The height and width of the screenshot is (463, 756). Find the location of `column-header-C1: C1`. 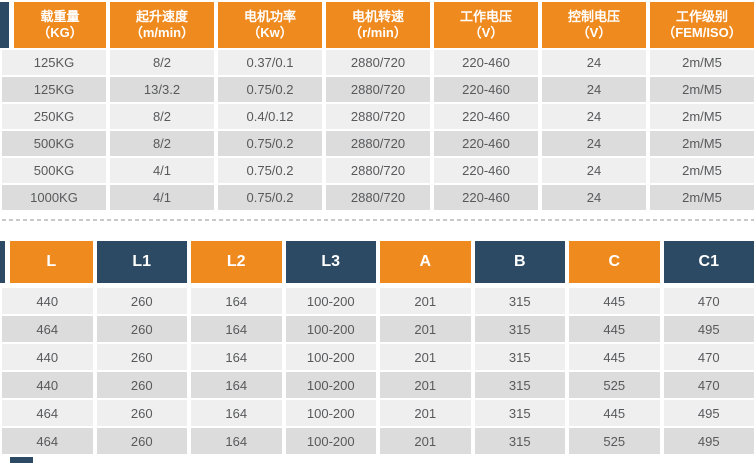

column-header-C1: C1 is located at coordinates (708, 262).